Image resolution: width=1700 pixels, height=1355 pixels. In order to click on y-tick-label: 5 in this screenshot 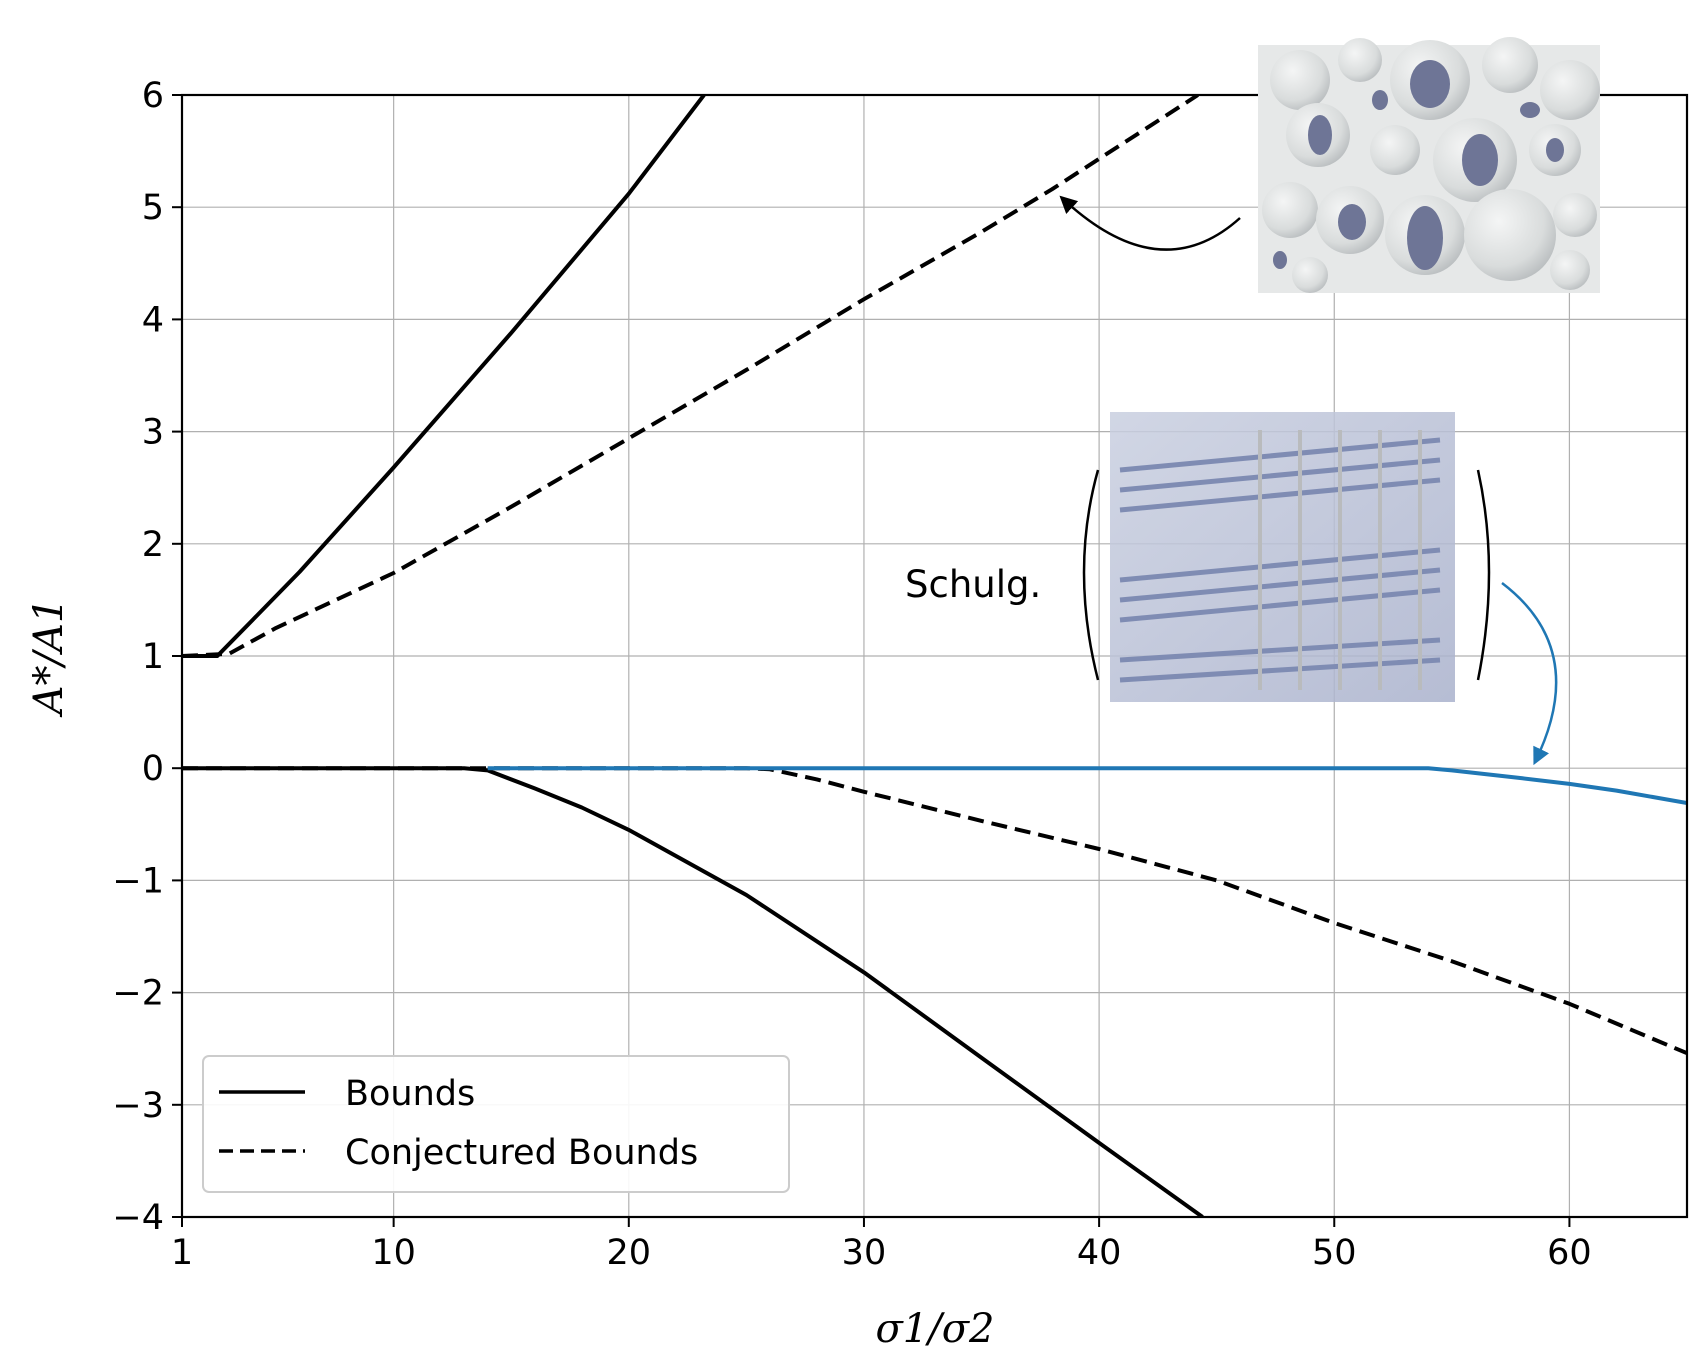, I will do `click(153, 208)`.